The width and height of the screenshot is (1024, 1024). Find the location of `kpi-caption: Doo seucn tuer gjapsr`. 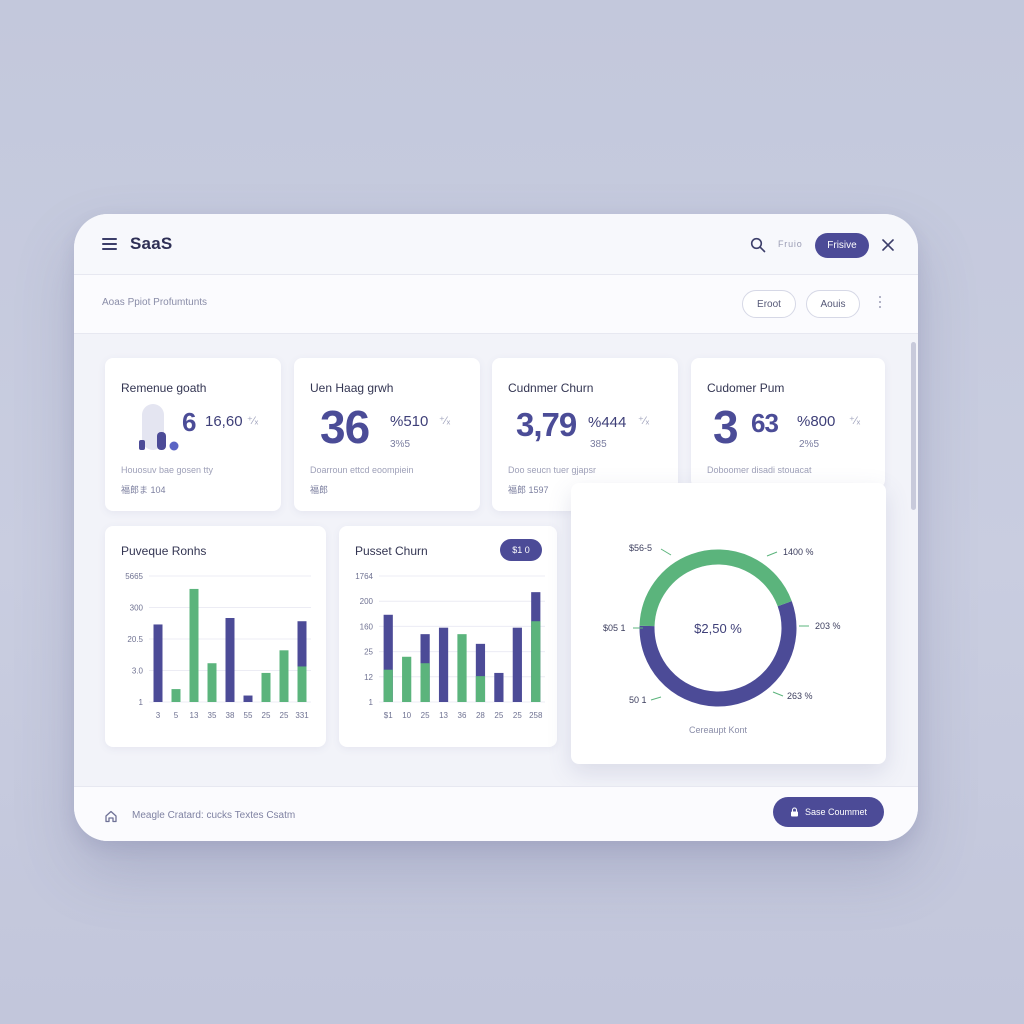

kpi-caption: Doo seucn tuer gjapsr is located at coordinates (552, 470).